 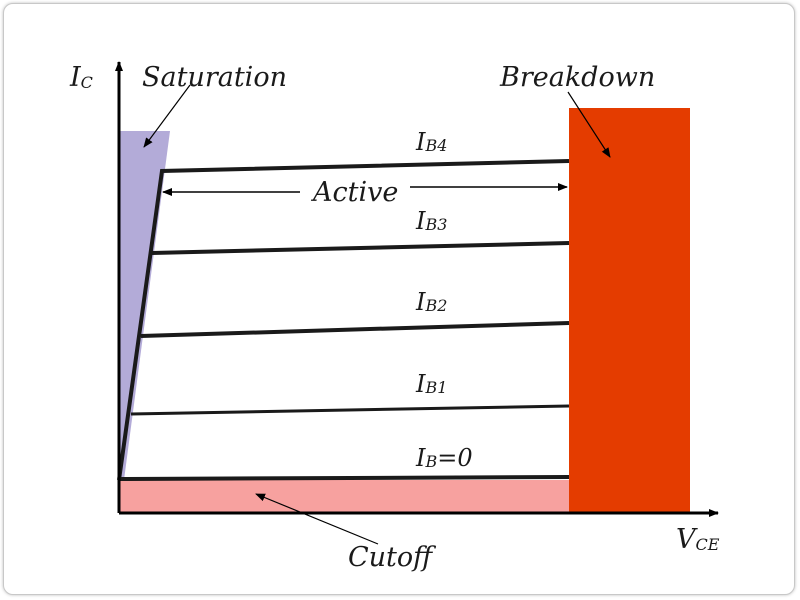 What do you see at coordinates (350, 410) in the screenshot?
I see `curve-ib1` at bounding box center [350, 410].